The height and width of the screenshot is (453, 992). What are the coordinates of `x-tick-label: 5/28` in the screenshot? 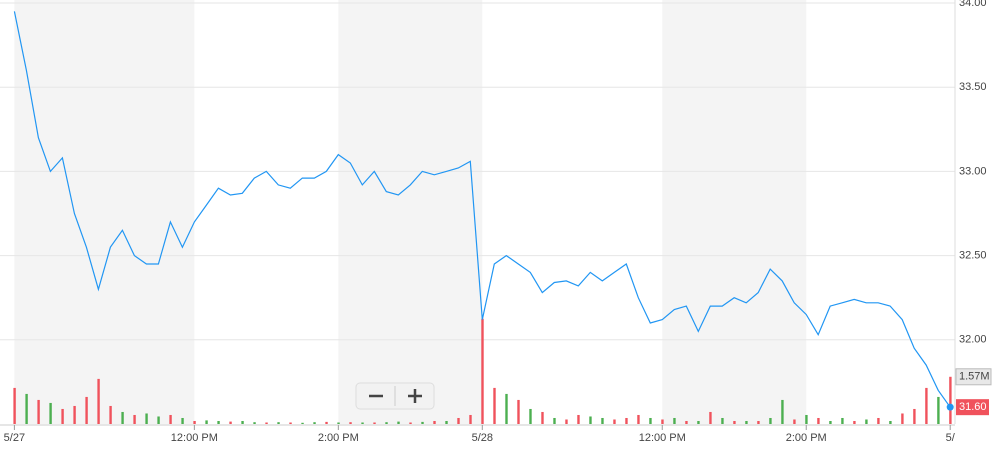 It's located at (482, 438).